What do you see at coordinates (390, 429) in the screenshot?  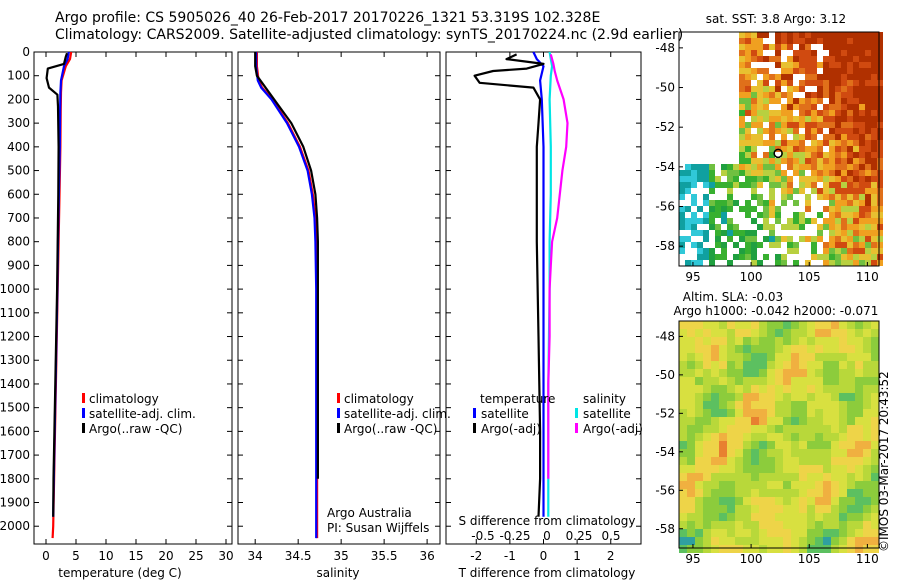 I see `legend-sal-argo: Argo(..raw -QC)` at bounding box center [390, 429].